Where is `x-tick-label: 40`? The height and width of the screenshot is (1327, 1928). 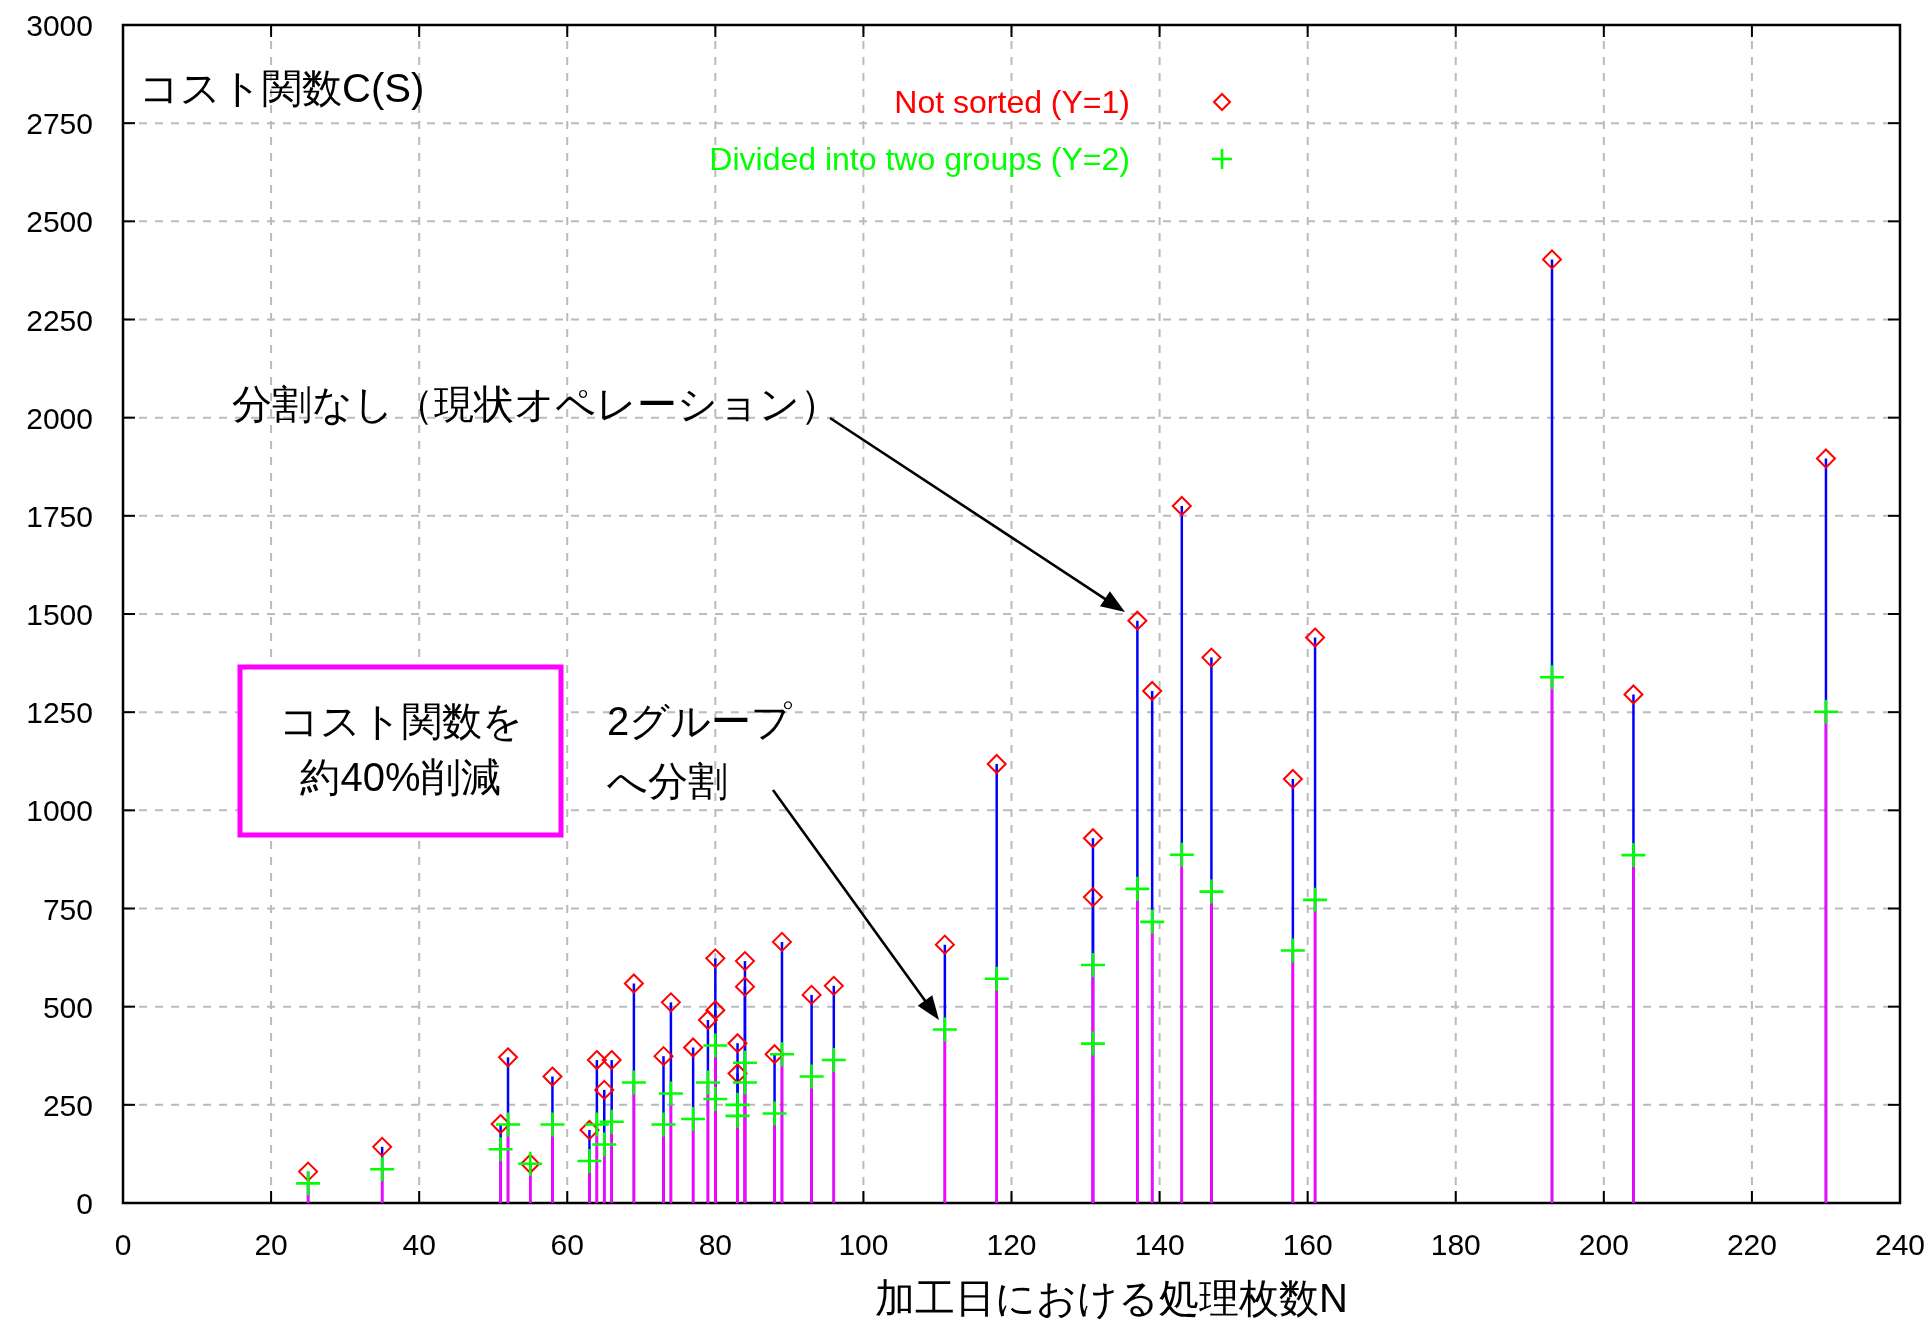
x-tick-label: 40 is located at coordinates (419, 1244).